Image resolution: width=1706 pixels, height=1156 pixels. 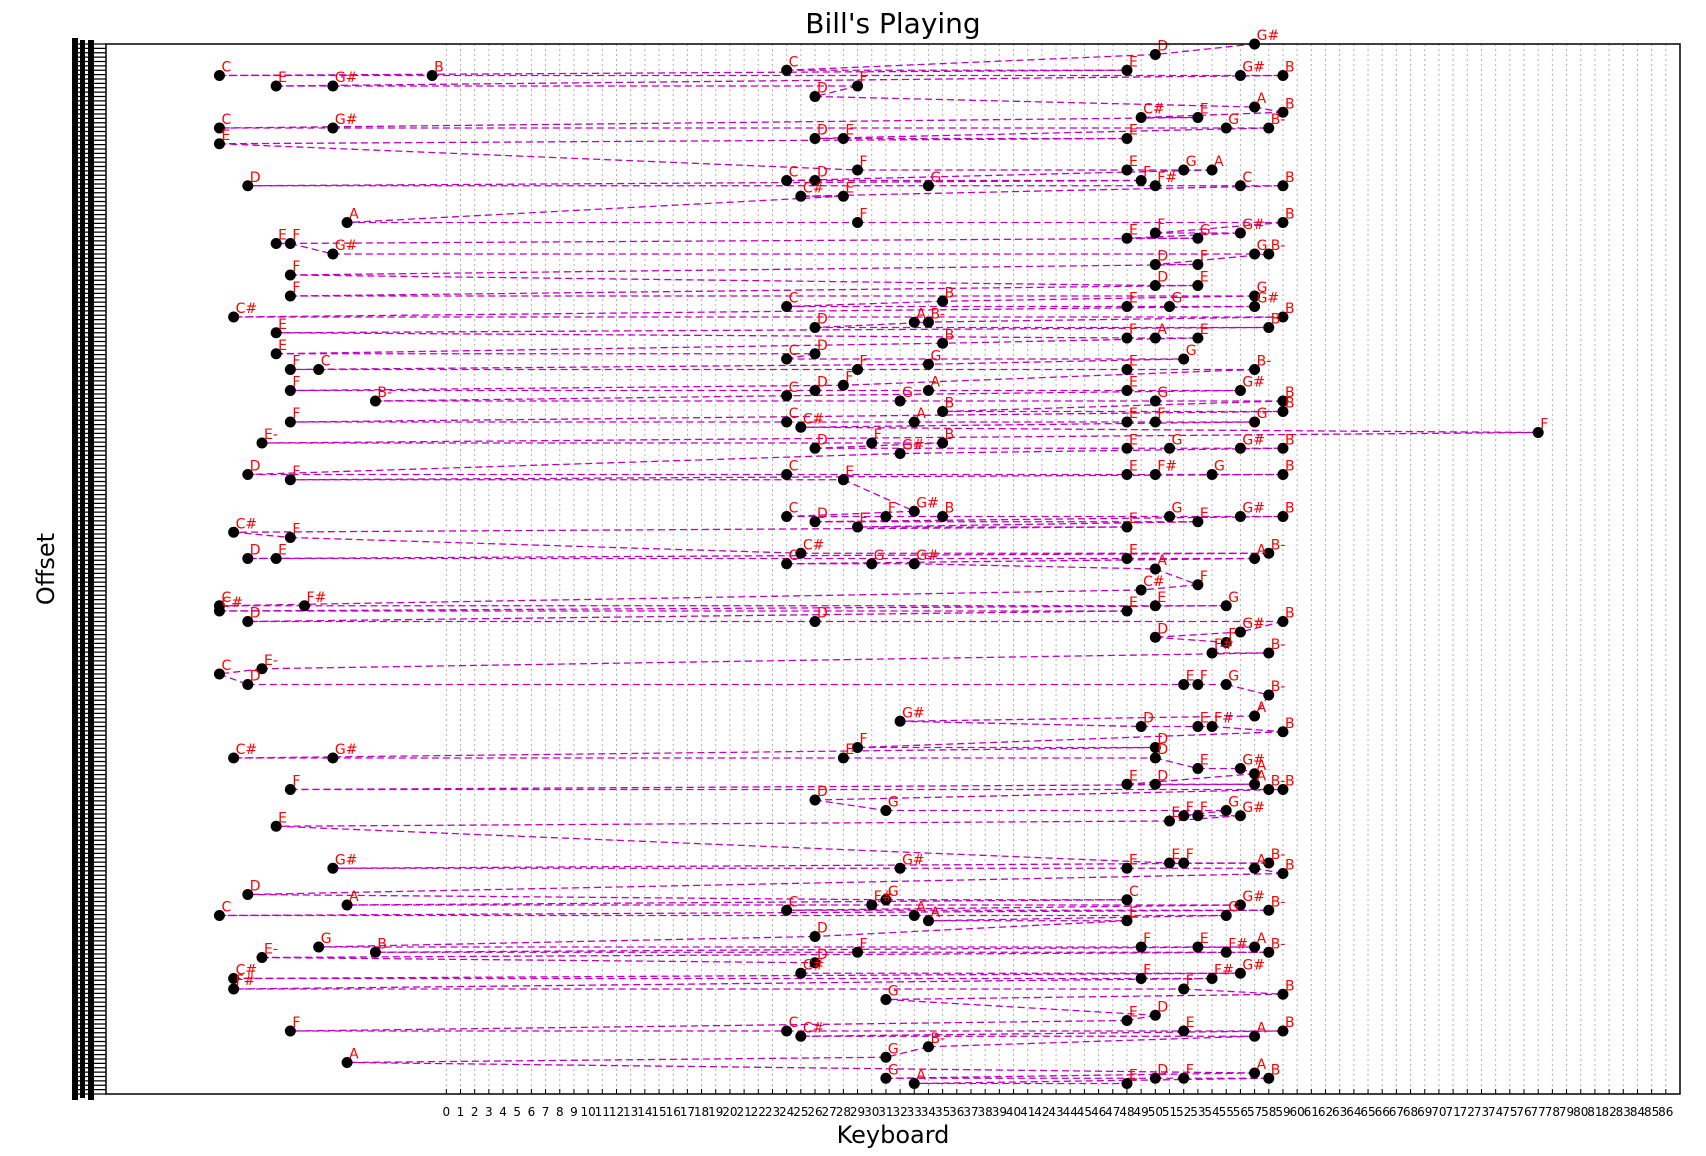 I want to click on x-tick-label: 7, so click(x=546, y=1112).